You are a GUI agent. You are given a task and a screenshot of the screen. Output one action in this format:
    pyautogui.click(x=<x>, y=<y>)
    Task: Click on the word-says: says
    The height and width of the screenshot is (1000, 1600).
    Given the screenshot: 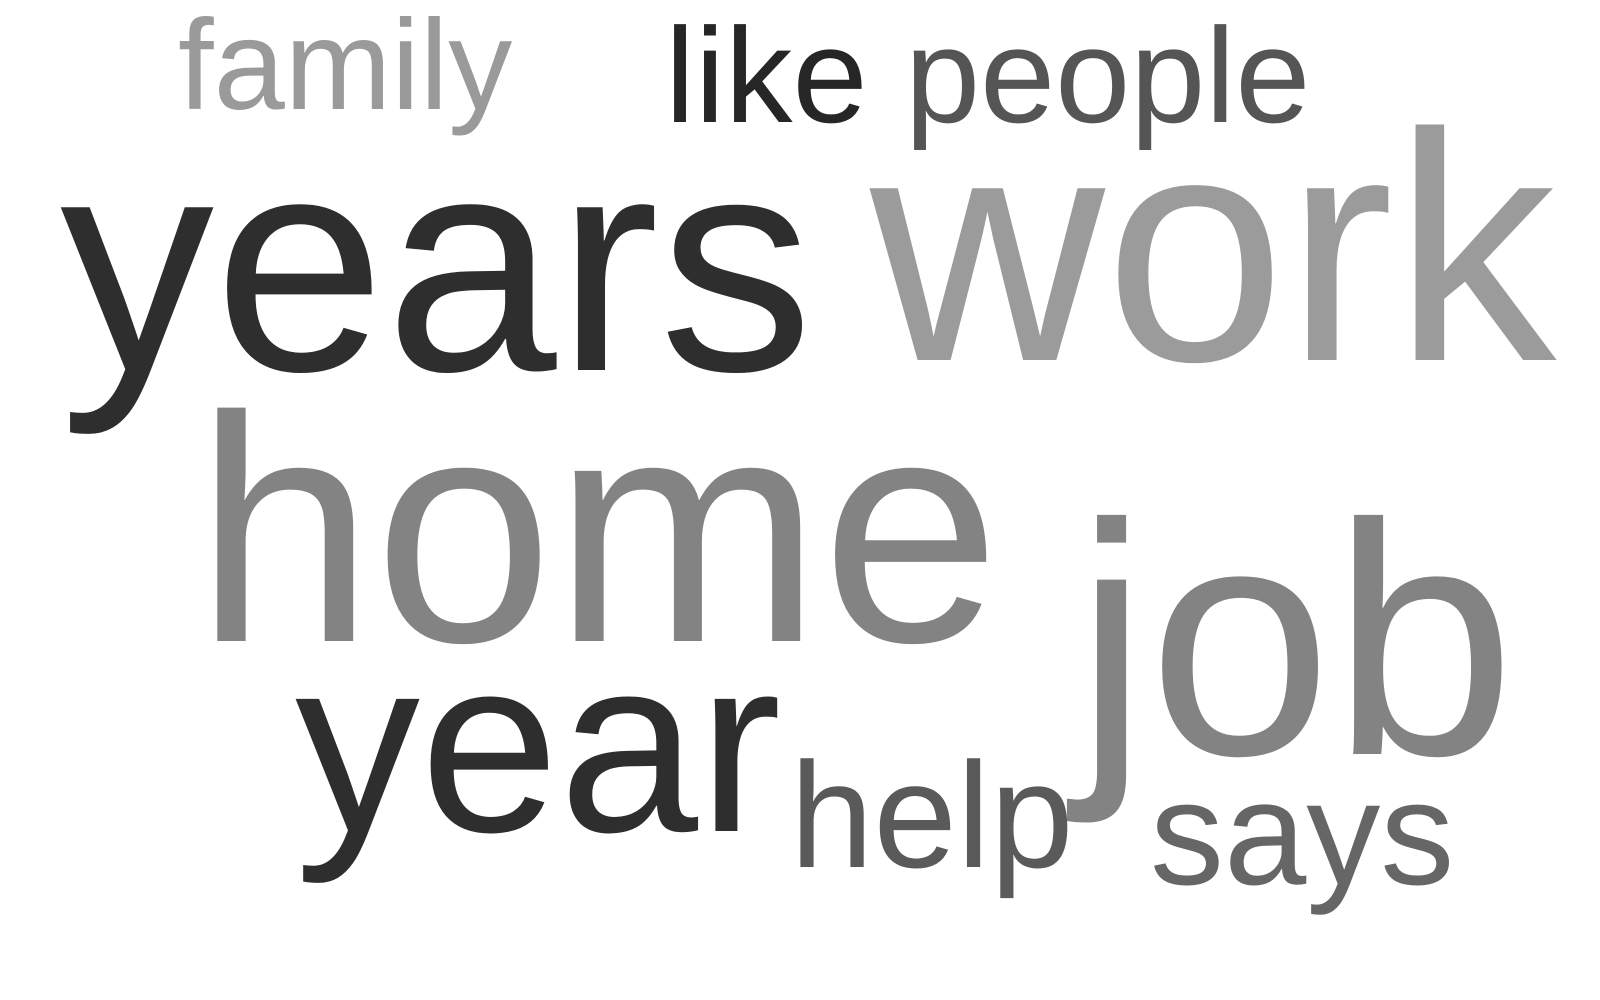 What is the action you would take?
    pyautogui.click(x=1302, y=833)
    